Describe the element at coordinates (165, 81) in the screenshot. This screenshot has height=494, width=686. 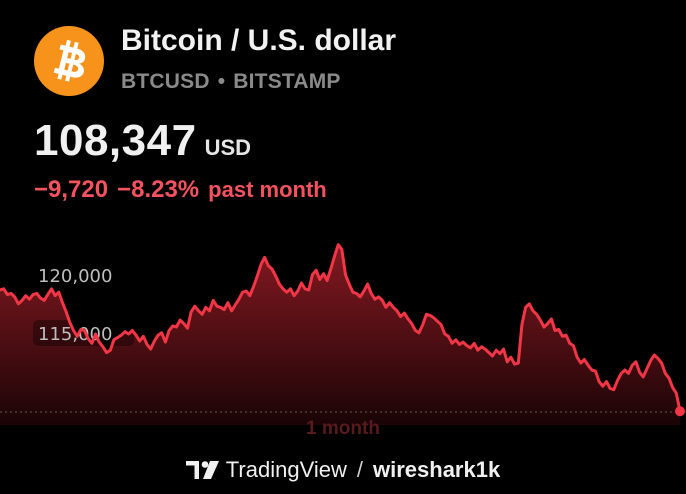
I see `asset-symbol: BTCUSD` at that location.